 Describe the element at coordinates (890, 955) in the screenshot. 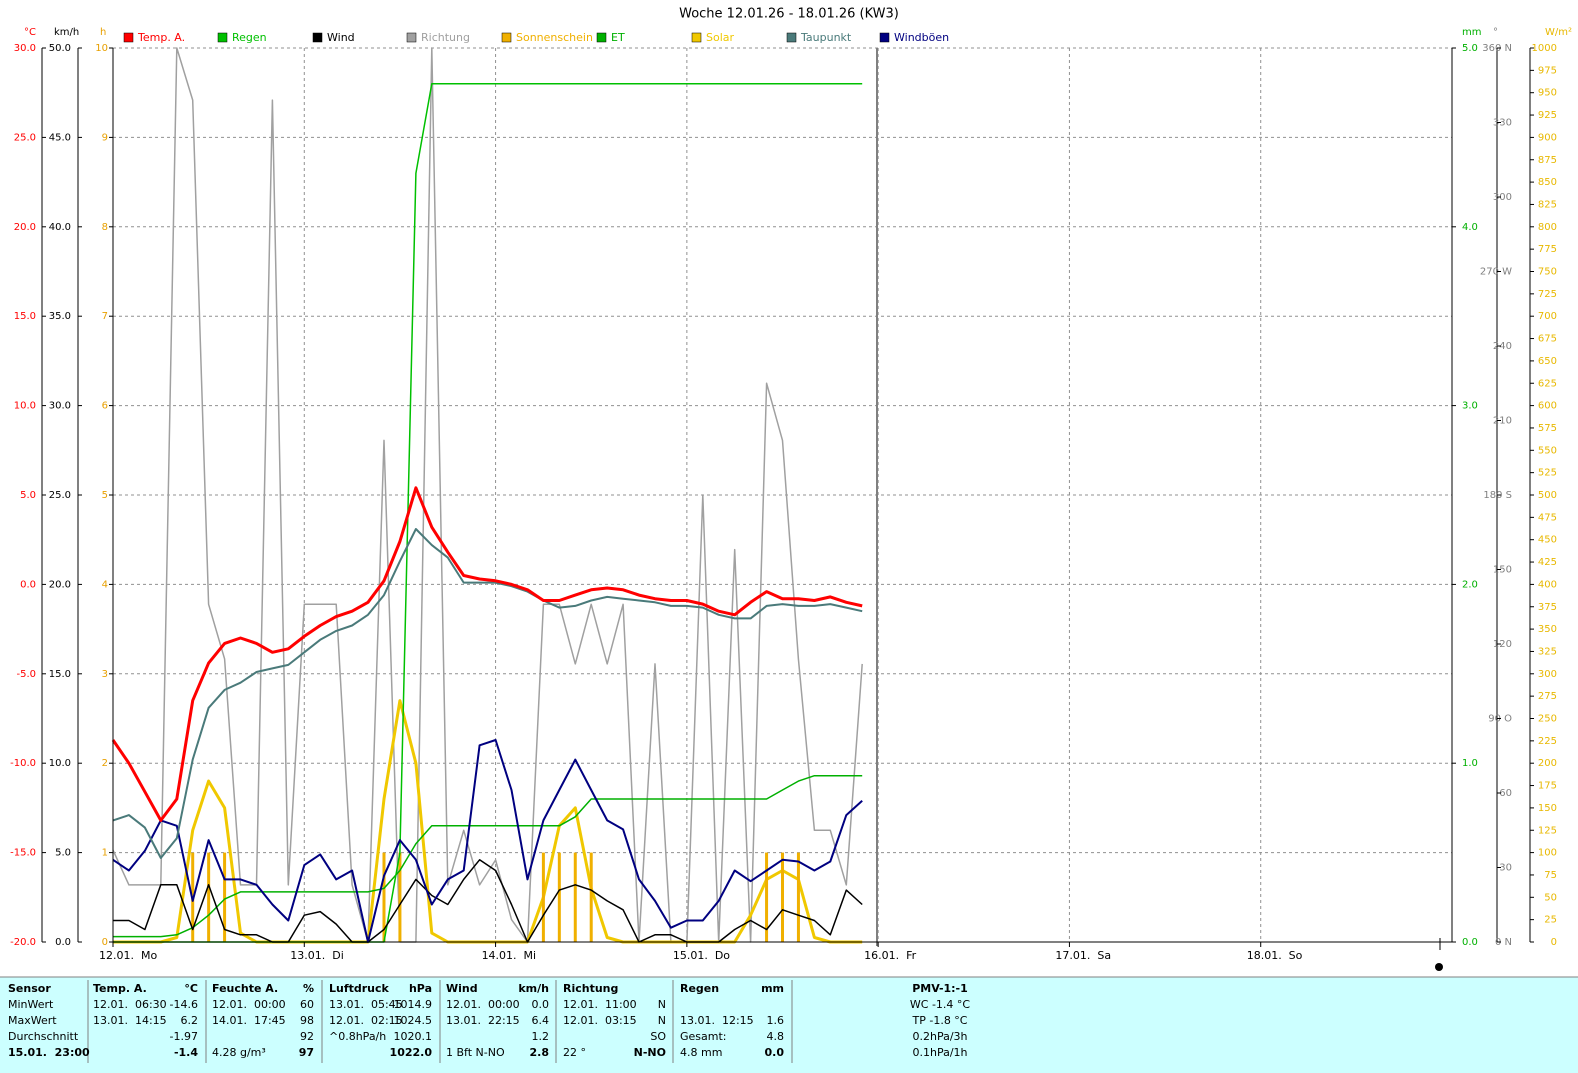

I see `x-tick-label: 16.01. Fr` at that location.